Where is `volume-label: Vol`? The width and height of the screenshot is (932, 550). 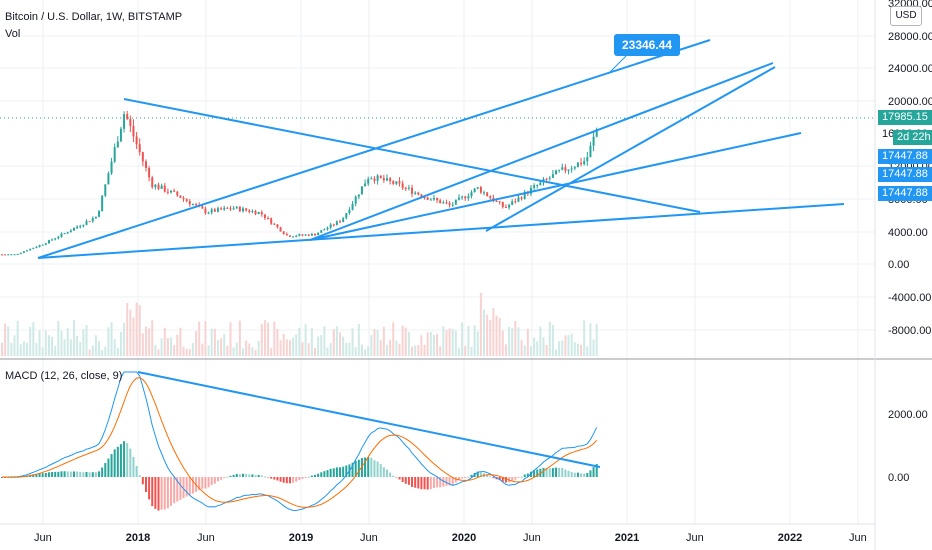
volume-label: Vol is located at coordinates (13, 34).